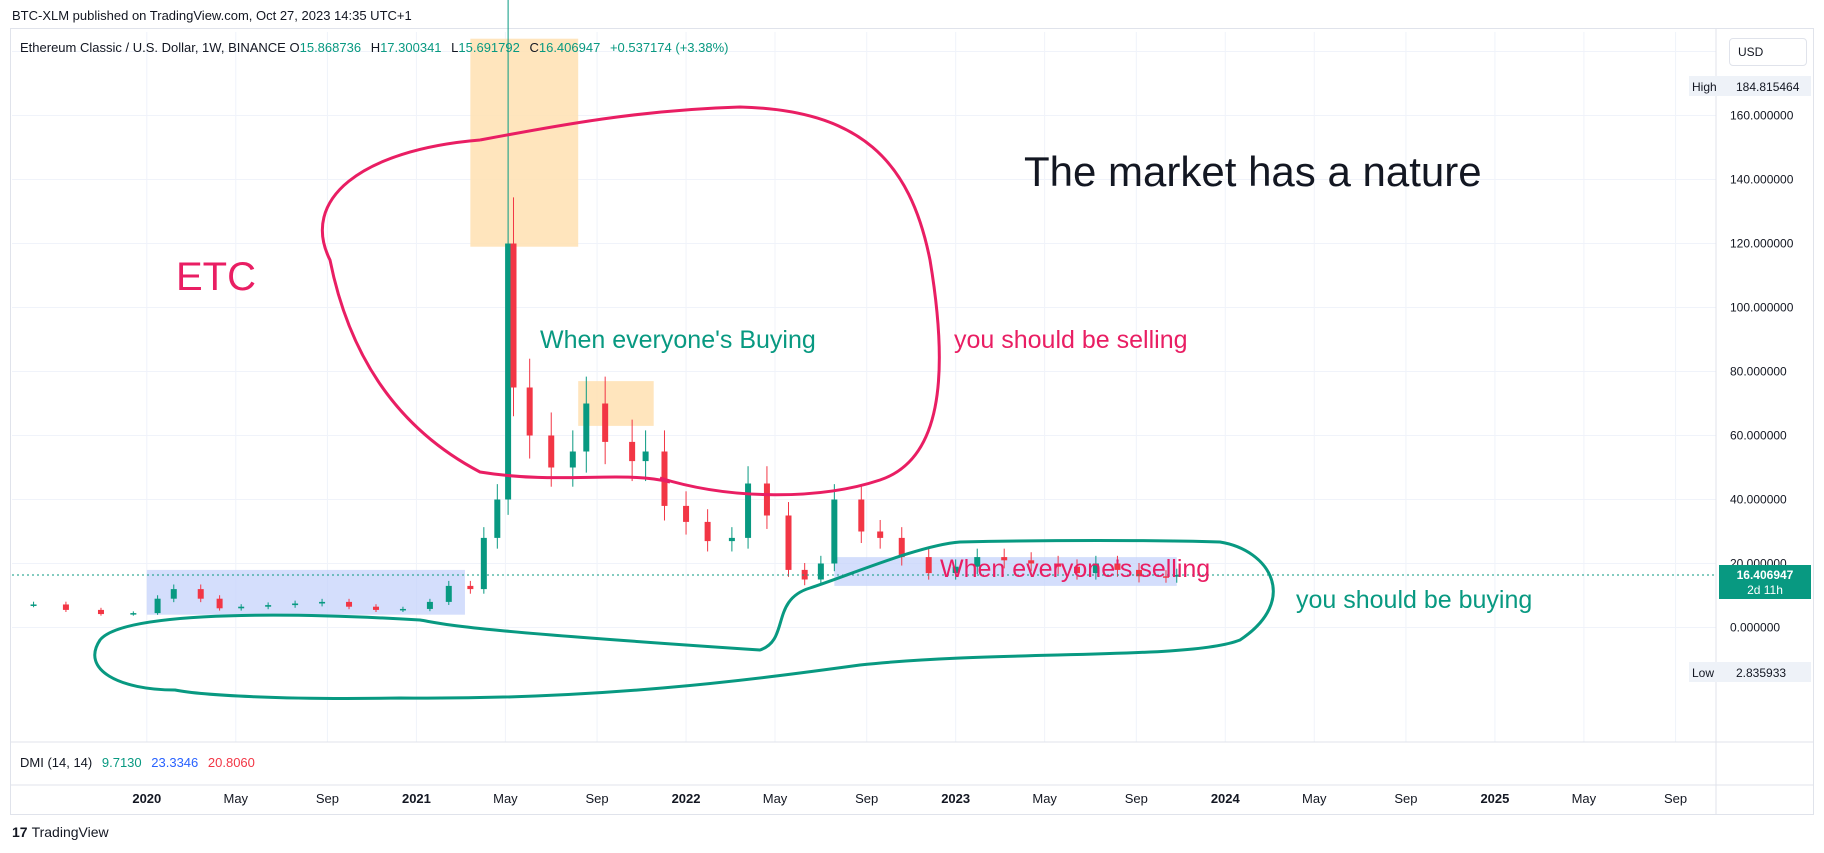 The image size is (1824, 853). What do you see at coordinates (669, 47) in the screenshot?
I see `change-value: +0.537174 (+3.38%)` at bounding box center [669, 47].